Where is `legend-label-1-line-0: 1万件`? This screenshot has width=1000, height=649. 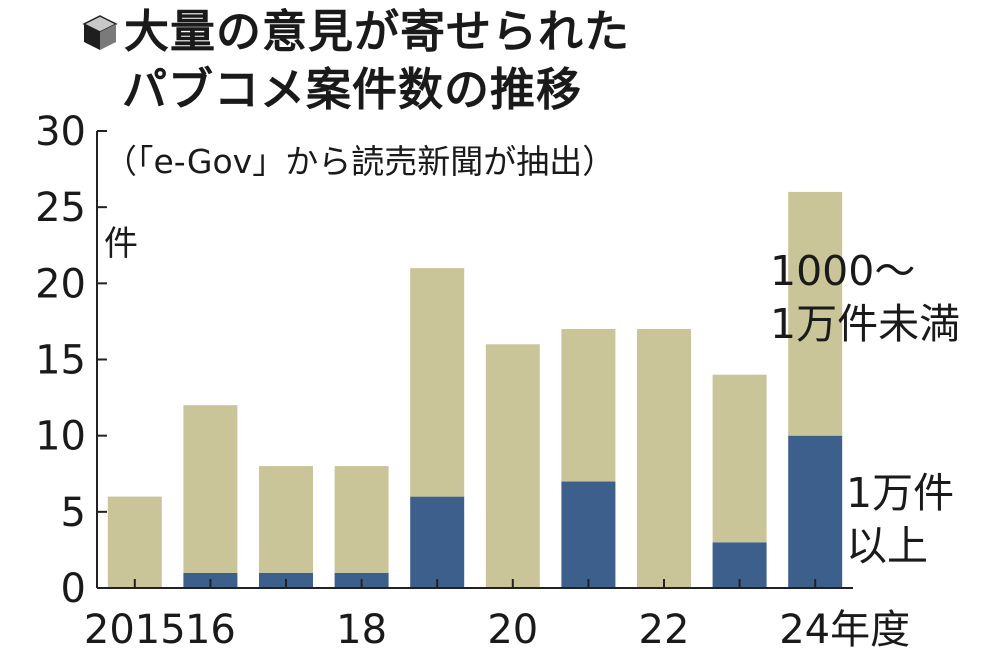 legend-label-1-line-0: 1万件 is located at coordinates (900, 493).